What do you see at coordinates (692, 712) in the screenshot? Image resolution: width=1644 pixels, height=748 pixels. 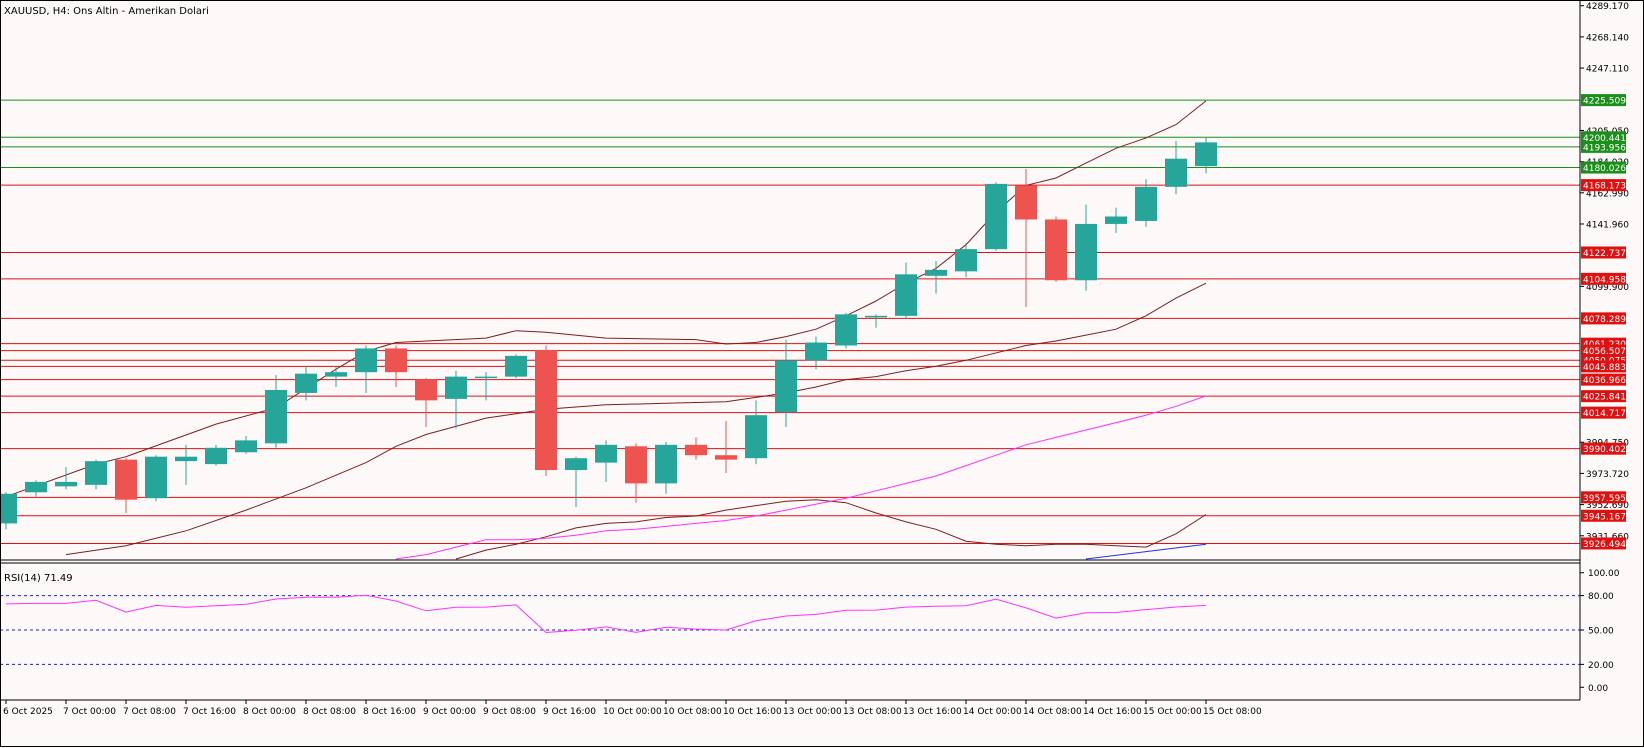 I see `time-tick-label: 10 Oct 08:00` at bounding box center [692, 712].